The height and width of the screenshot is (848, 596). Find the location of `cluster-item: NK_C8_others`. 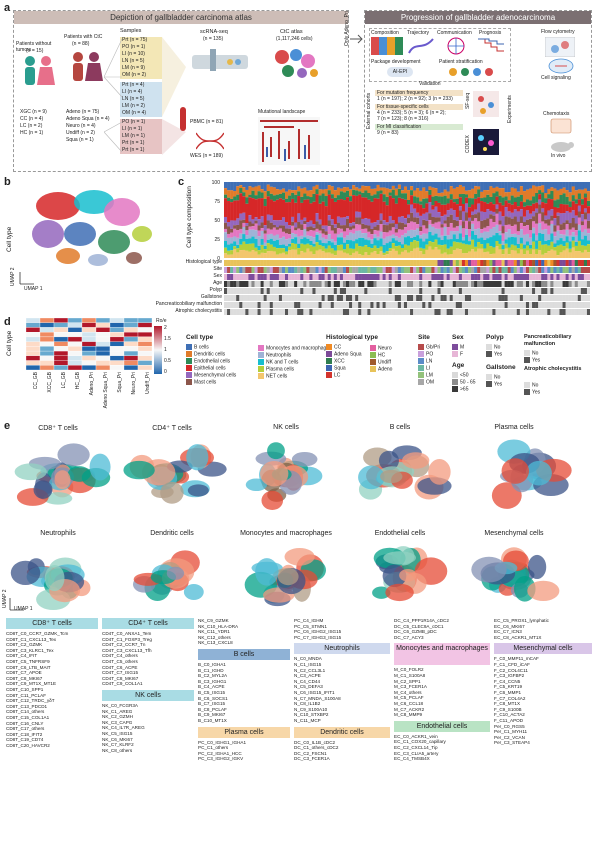

cluster-item: NK_C8_others is located at coordinates (117, 750).